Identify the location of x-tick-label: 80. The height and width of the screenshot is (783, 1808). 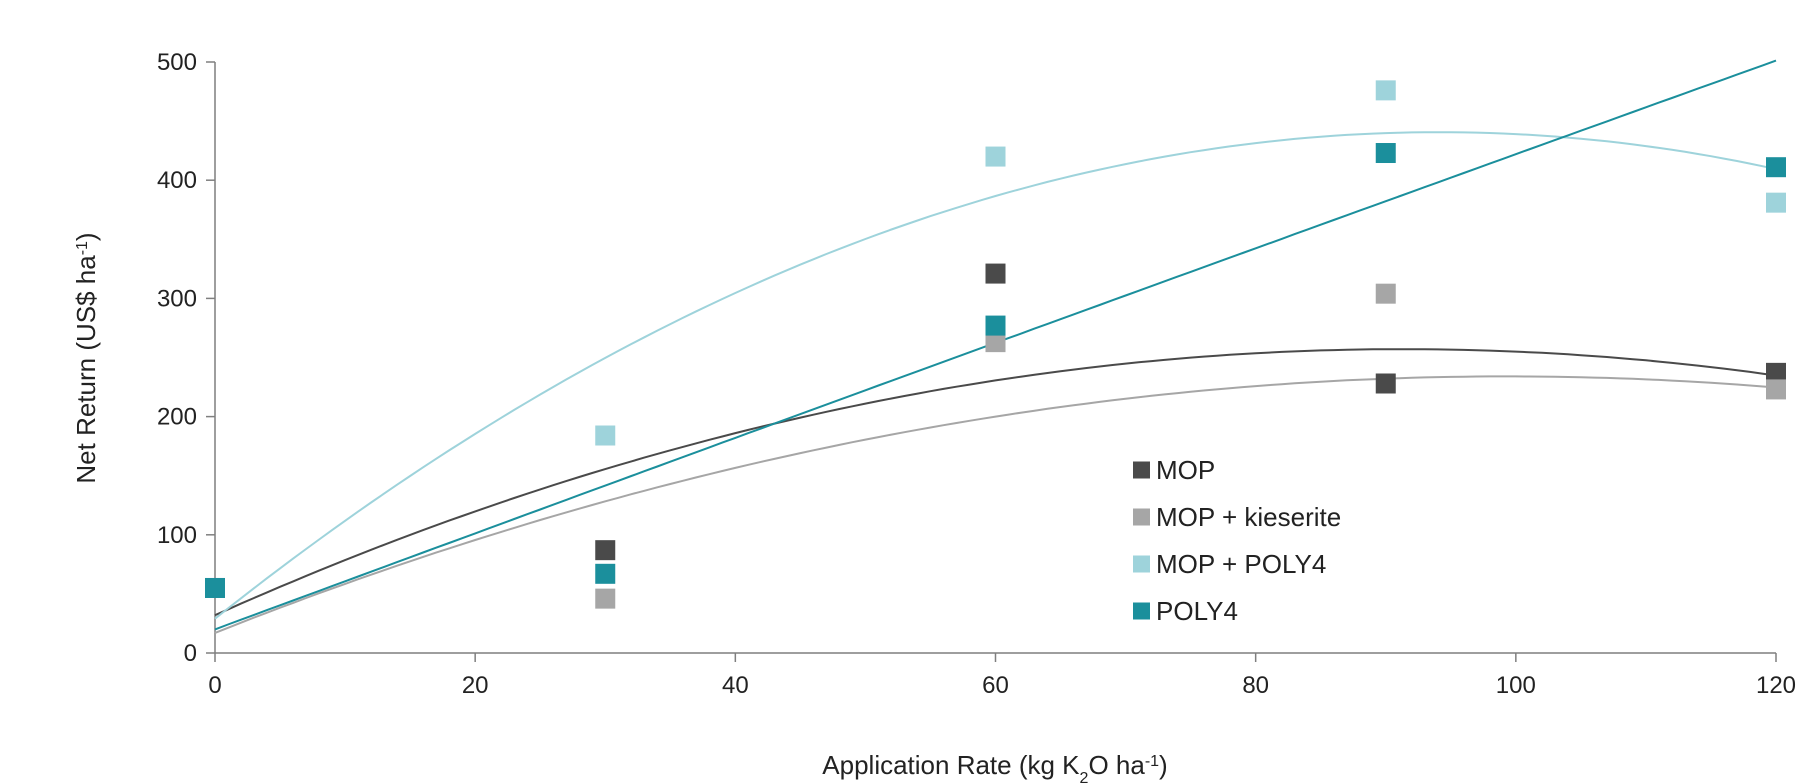
(1255, 685).